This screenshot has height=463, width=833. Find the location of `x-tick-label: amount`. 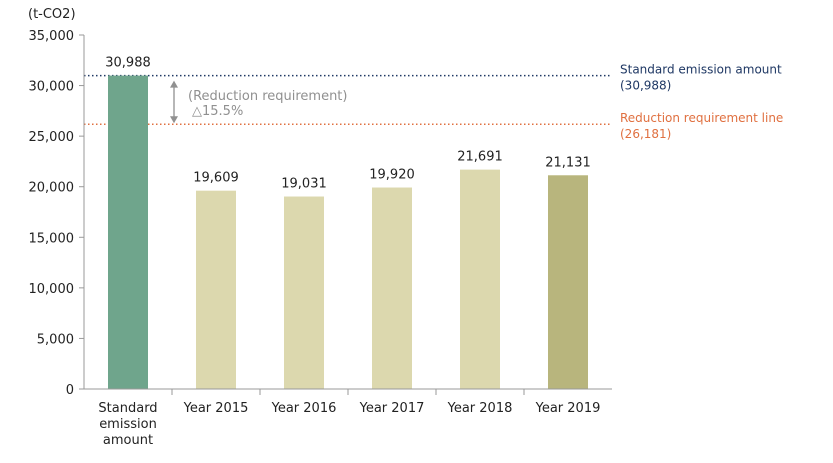

x-tick-label: amount is located at coordinates (128, 440).